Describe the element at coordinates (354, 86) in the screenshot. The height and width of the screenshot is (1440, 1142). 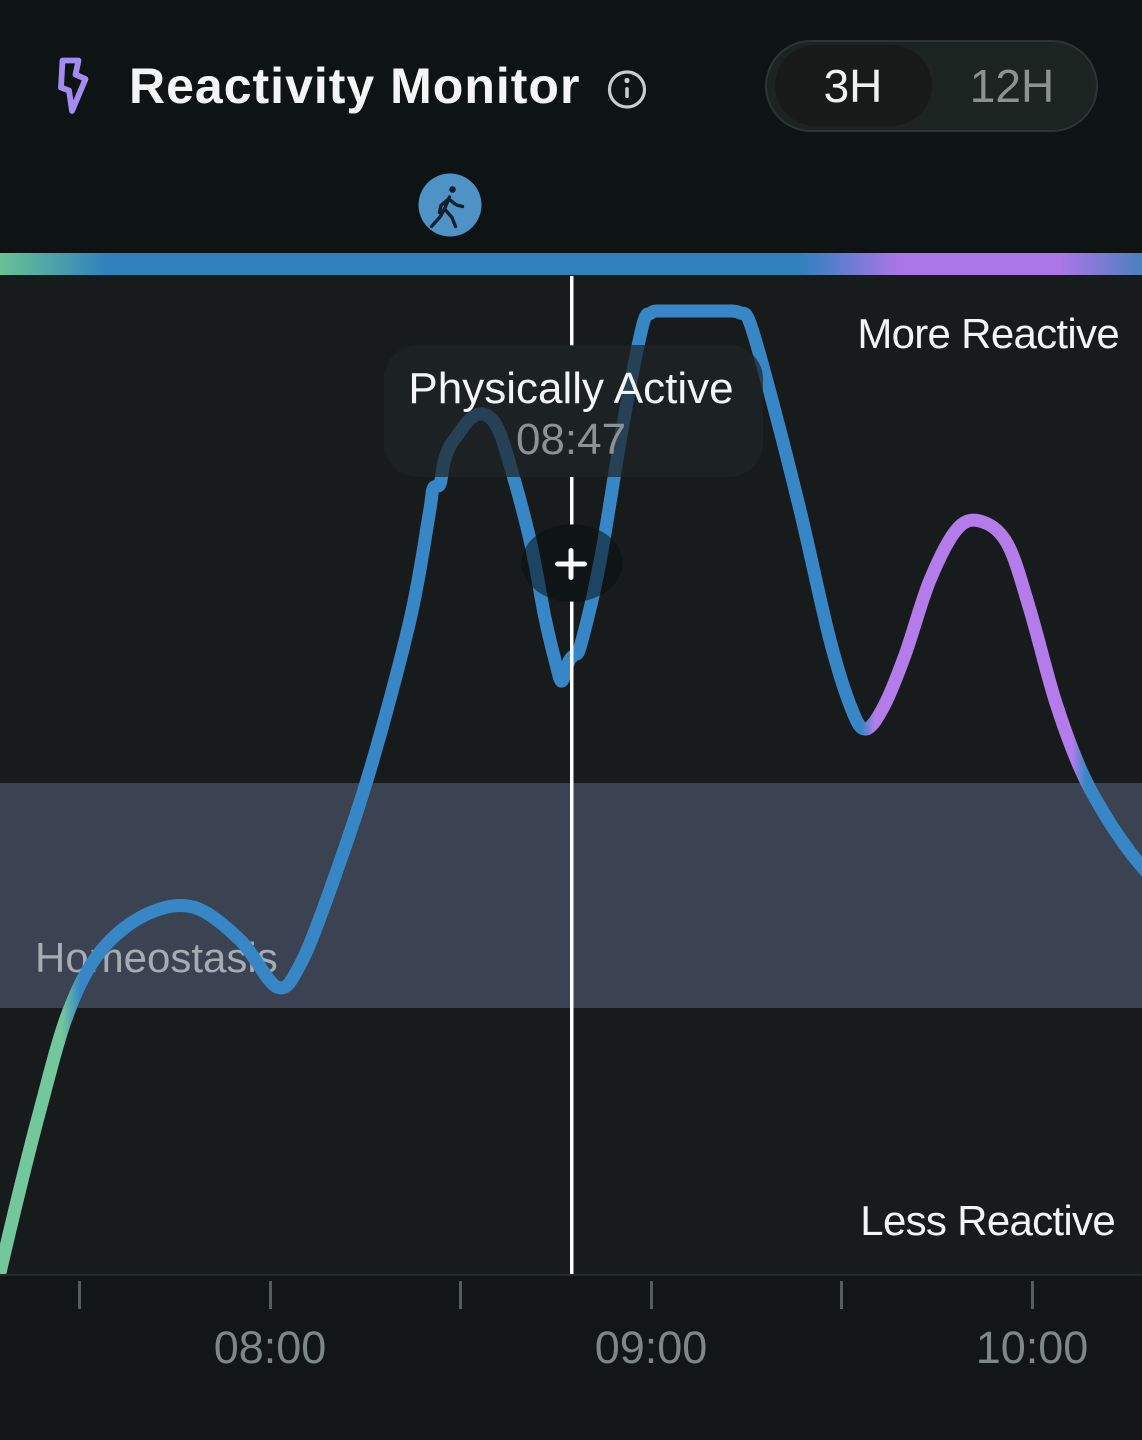
I see `svg-text: Reactivity Monitor` at that location.